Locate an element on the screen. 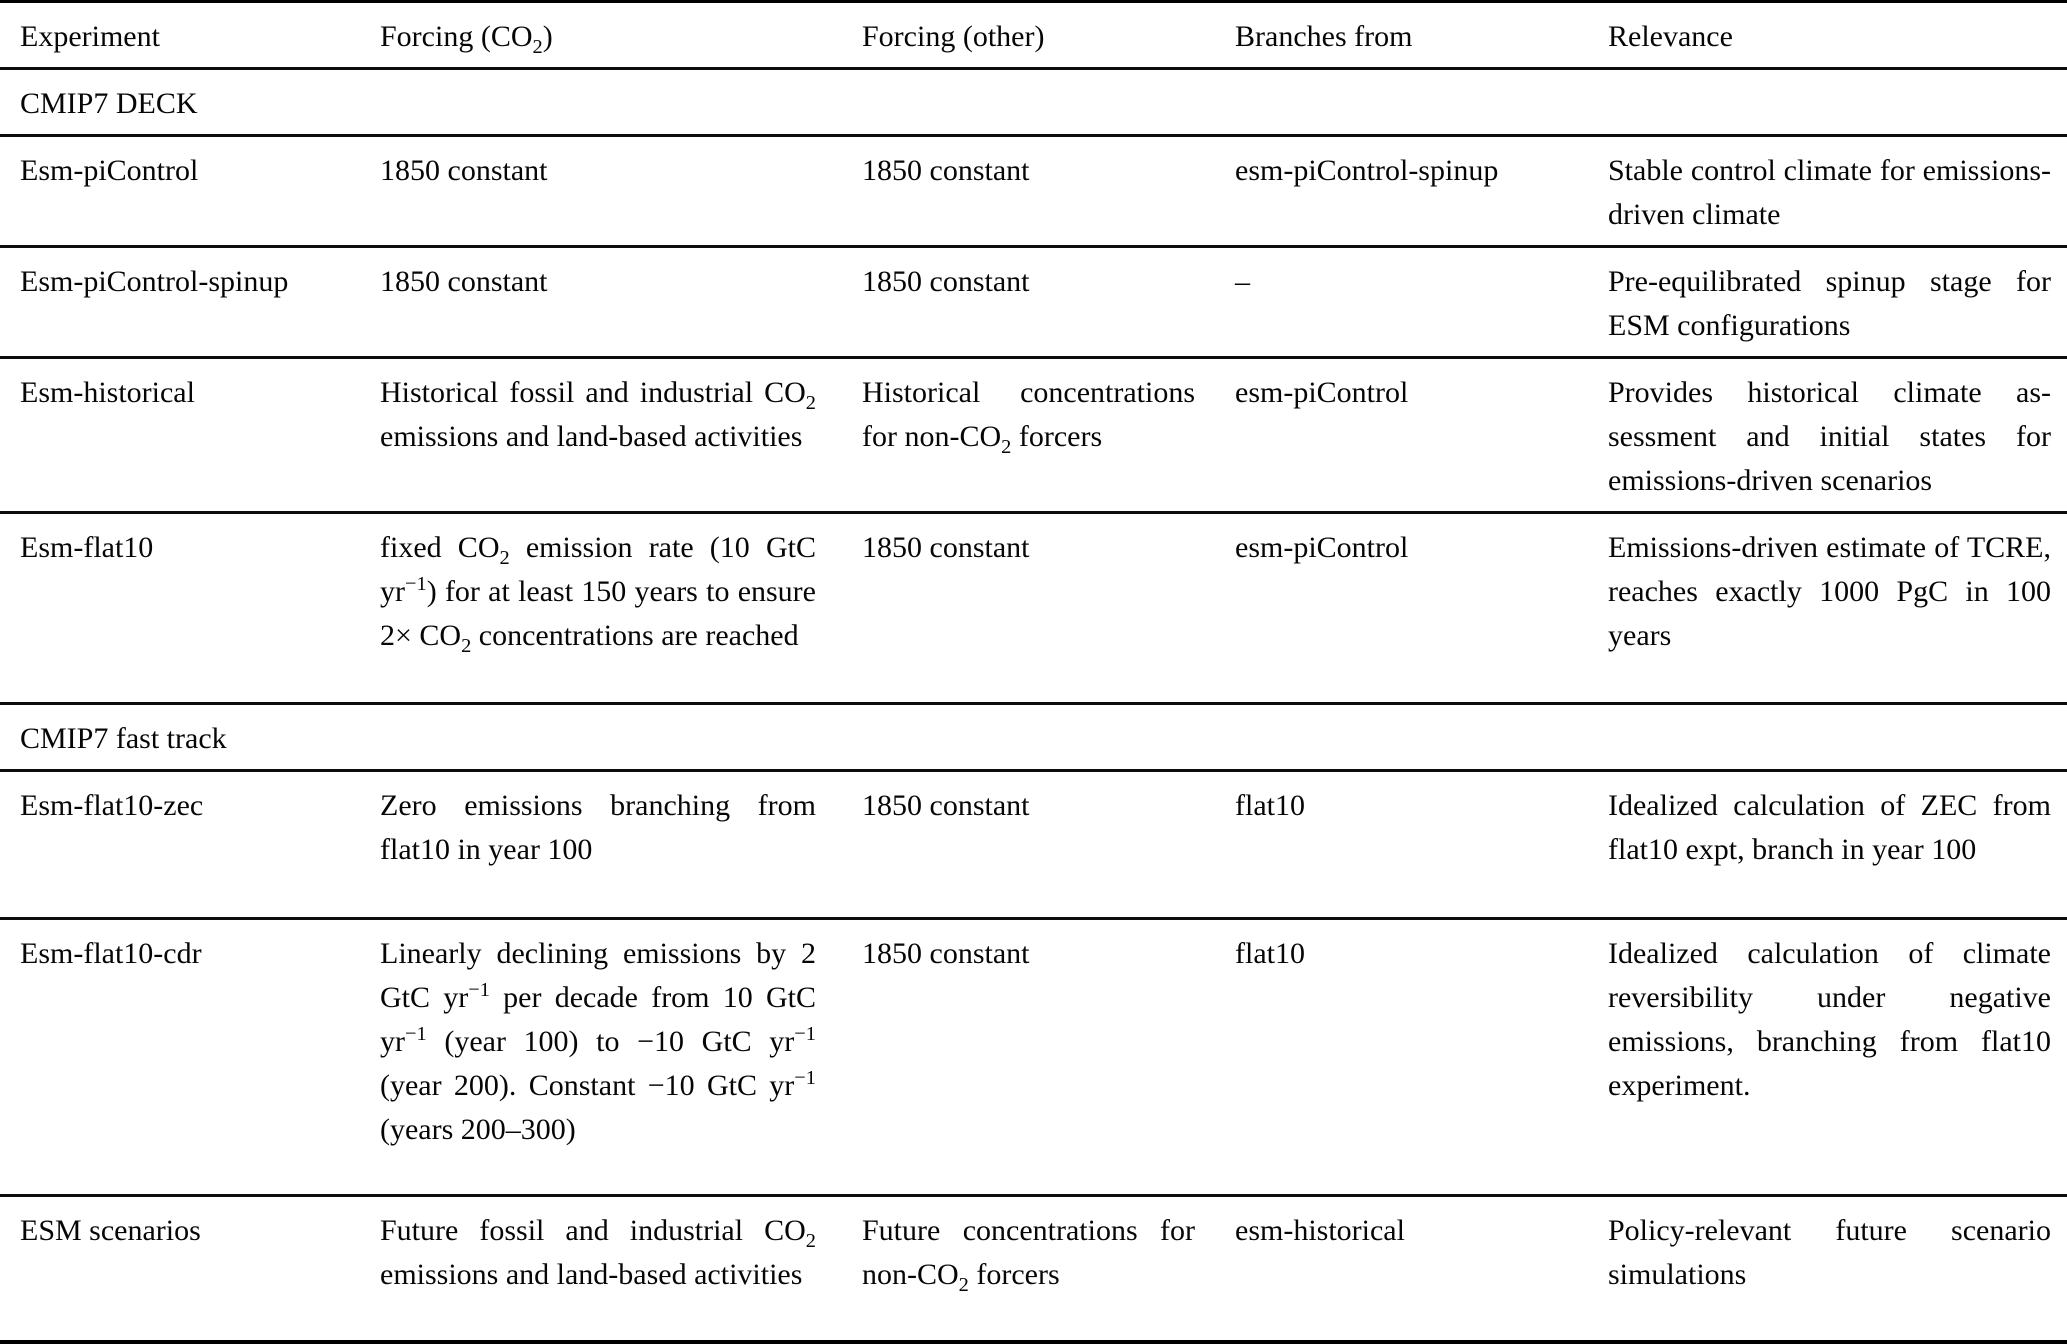 The image size is (2067, 1344). branches-from-cell: esm-historical is located at coordinates (1320, 1230).